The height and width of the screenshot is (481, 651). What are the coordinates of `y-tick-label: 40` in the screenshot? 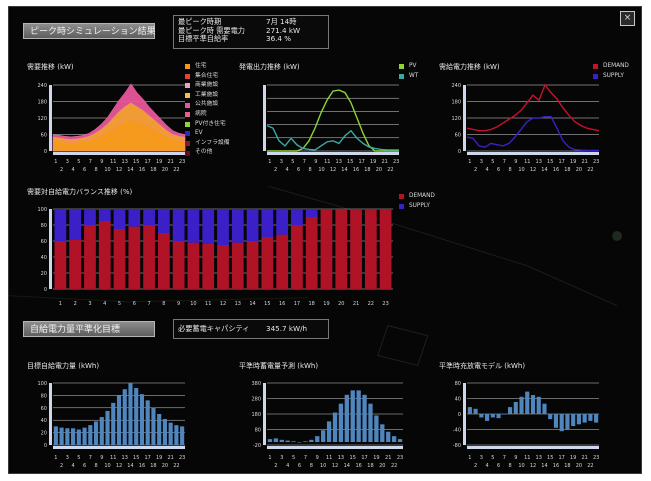 It's located at (44, 258).